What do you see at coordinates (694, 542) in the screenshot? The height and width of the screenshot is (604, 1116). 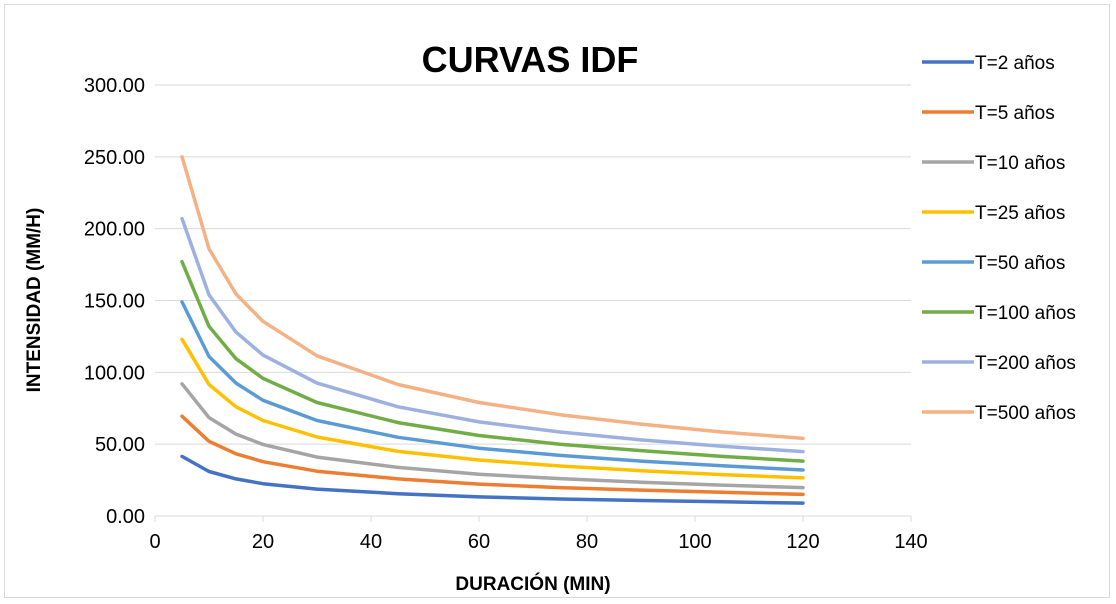 I see `x-tick-label: 100` at bounding box center [694, 542].